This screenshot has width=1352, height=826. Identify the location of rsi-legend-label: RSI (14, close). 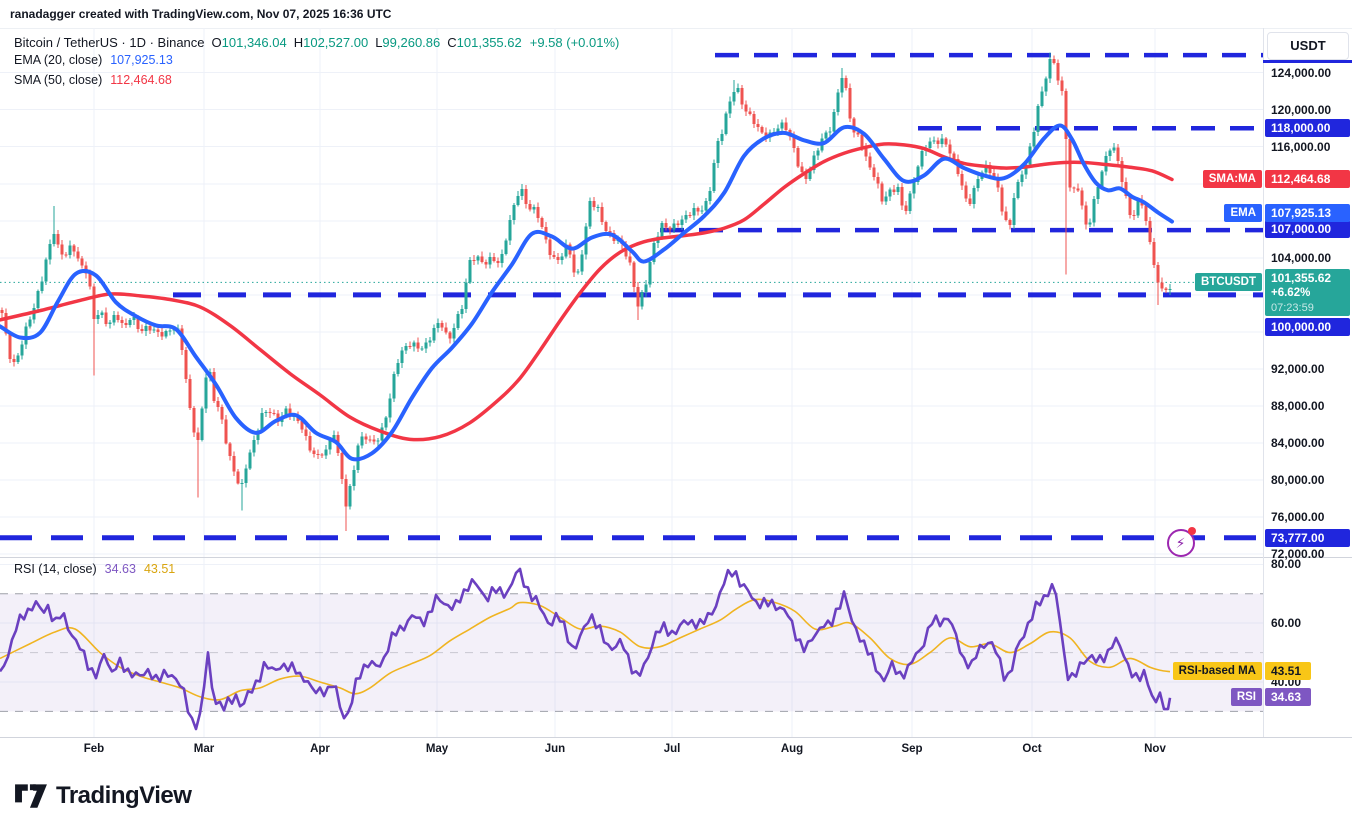
(55, 569).